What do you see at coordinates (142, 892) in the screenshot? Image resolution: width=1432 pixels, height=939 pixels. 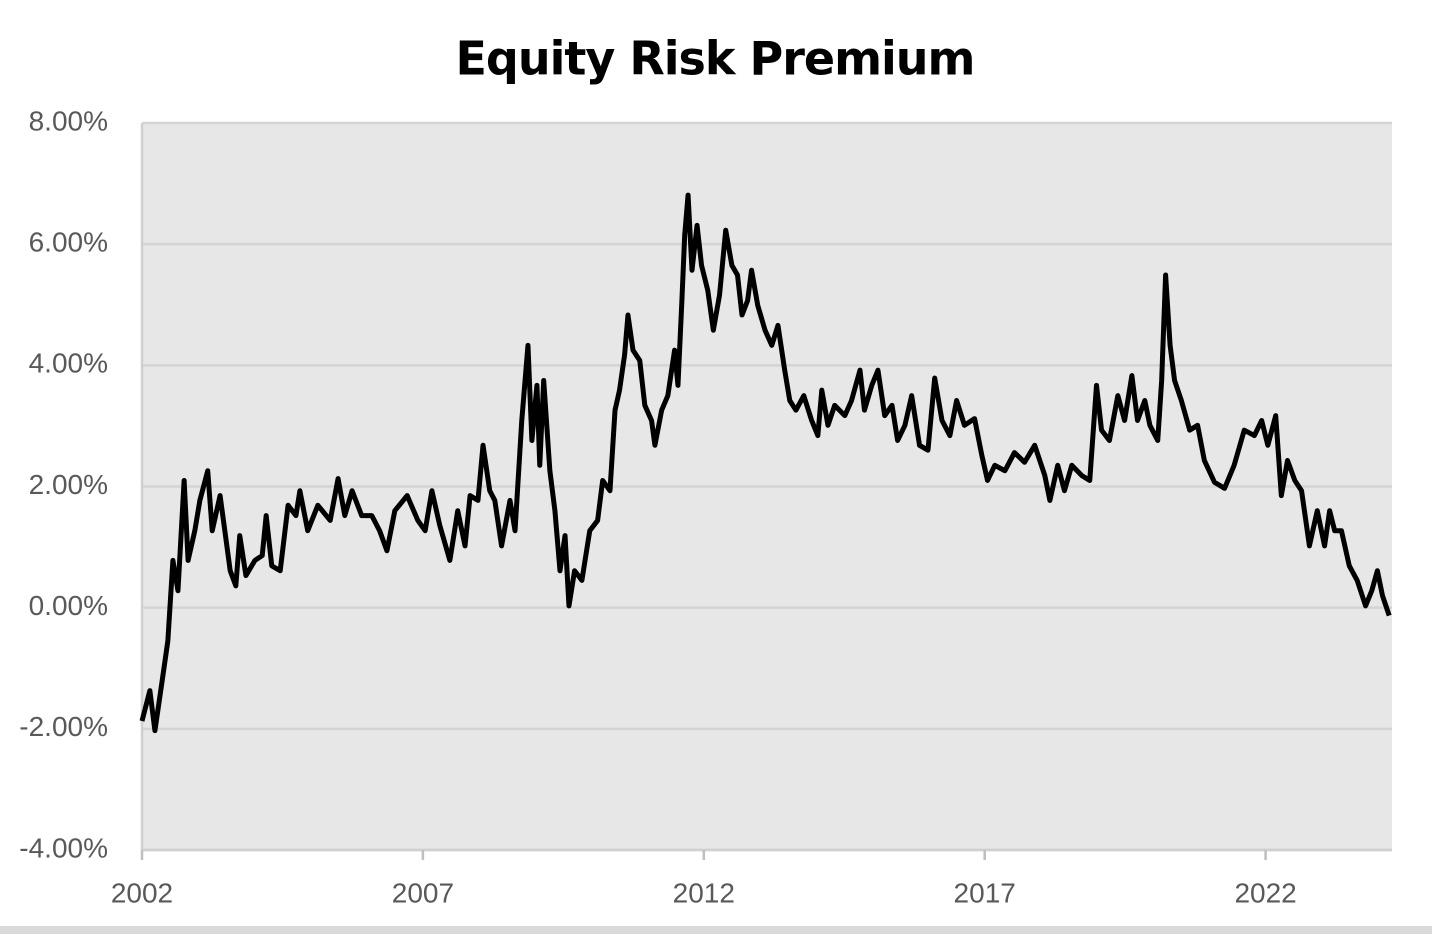 I see `x-tick-label: 2002` at bounding box center [142, 892].